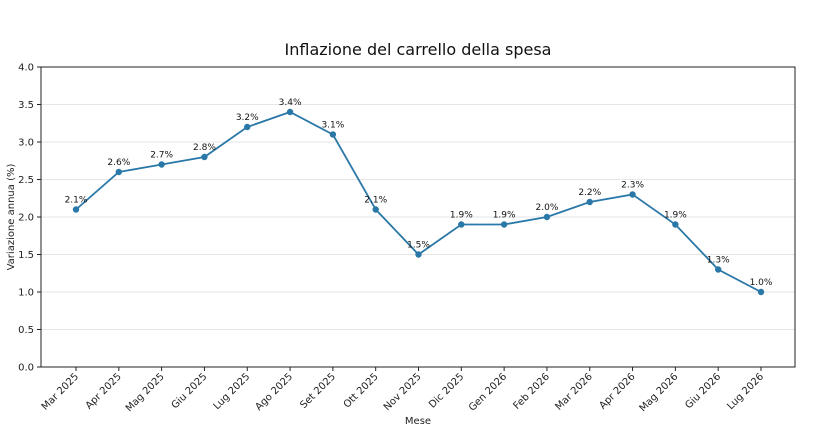  What do you see at coordinates (26, 105) in the screenshot?
I see `y-tick-label: 3.5` at bounding box center [26, 105].